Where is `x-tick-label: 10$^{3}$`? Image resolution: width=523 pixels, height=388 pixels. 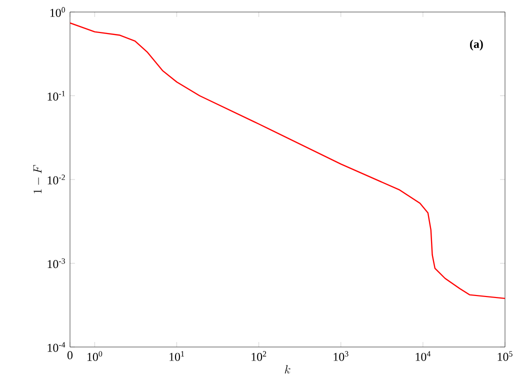 x-tick-label: 10$^{3}$ is located at coordinates (341, 356).